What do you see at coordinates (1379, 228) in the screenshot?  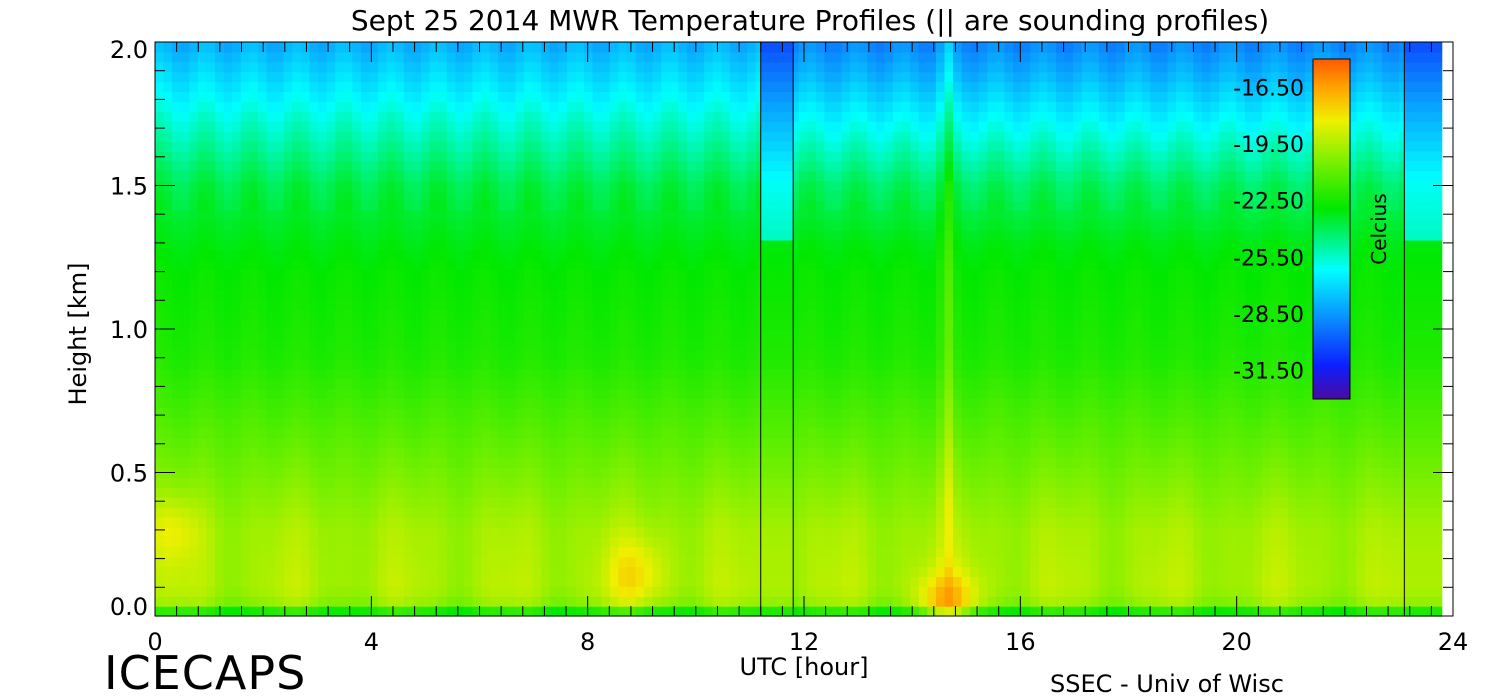 I see `colorbar-label: Celcius` at bounding box center [1379, 228].